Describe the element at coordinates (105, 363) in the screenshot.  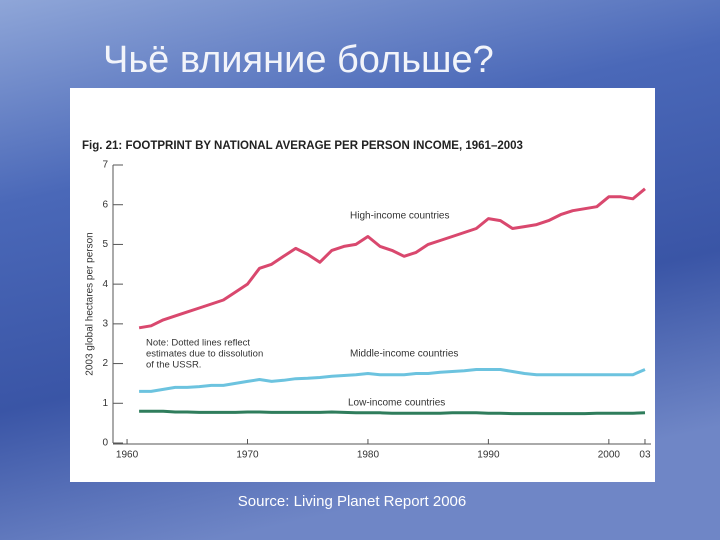
I see `y-tick-label: 2` at that location.